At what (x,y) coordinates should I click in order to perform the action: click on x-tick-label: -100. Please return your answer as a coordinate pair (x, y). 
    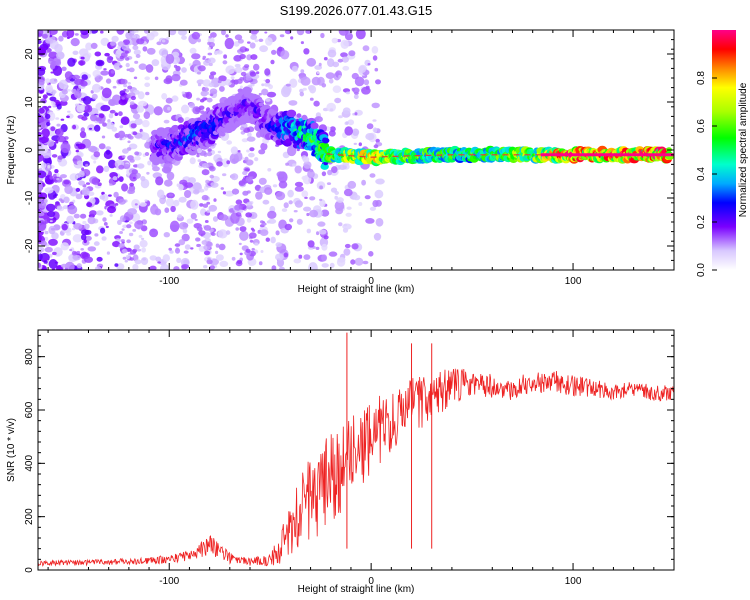
    Looking at the image, I should click on (169, 581).